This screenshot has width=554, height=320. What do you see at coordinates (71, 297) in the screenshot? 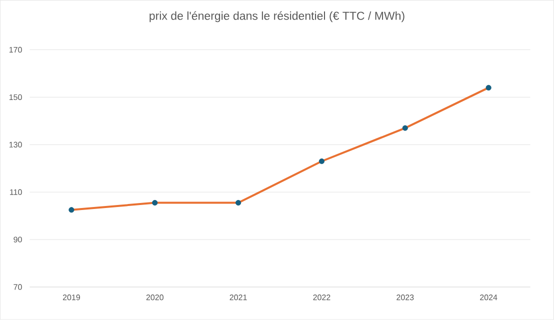
I see `x-tick-label: 2019` at bounding box center [71, 297].